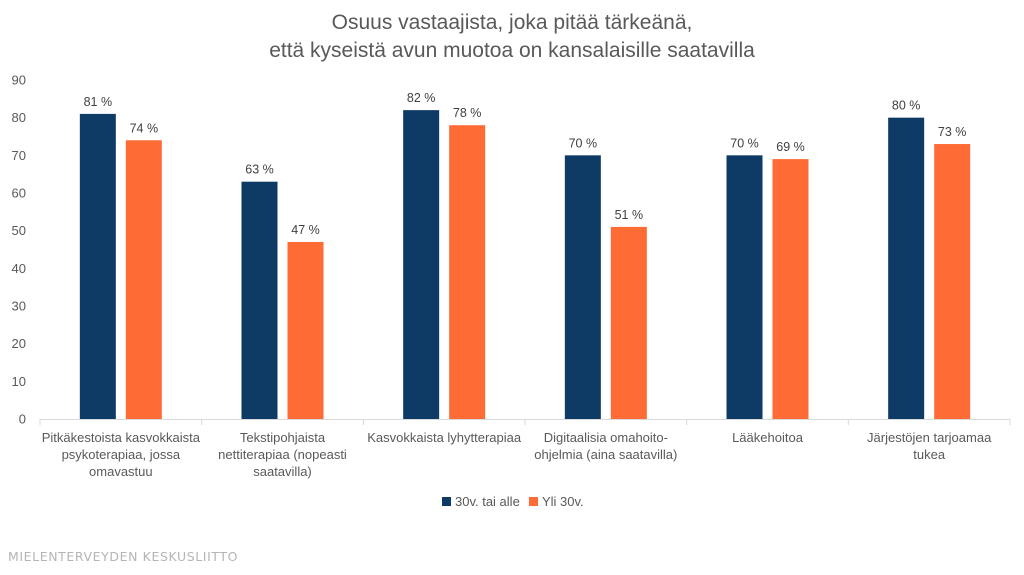 Image resolution: width=1024 pixels, height=575 pixels. What do you see at coordinates (768, 437) in the screenshot?
I see `category-label: Lääkehoitoa` at bounding box center [768, 437].